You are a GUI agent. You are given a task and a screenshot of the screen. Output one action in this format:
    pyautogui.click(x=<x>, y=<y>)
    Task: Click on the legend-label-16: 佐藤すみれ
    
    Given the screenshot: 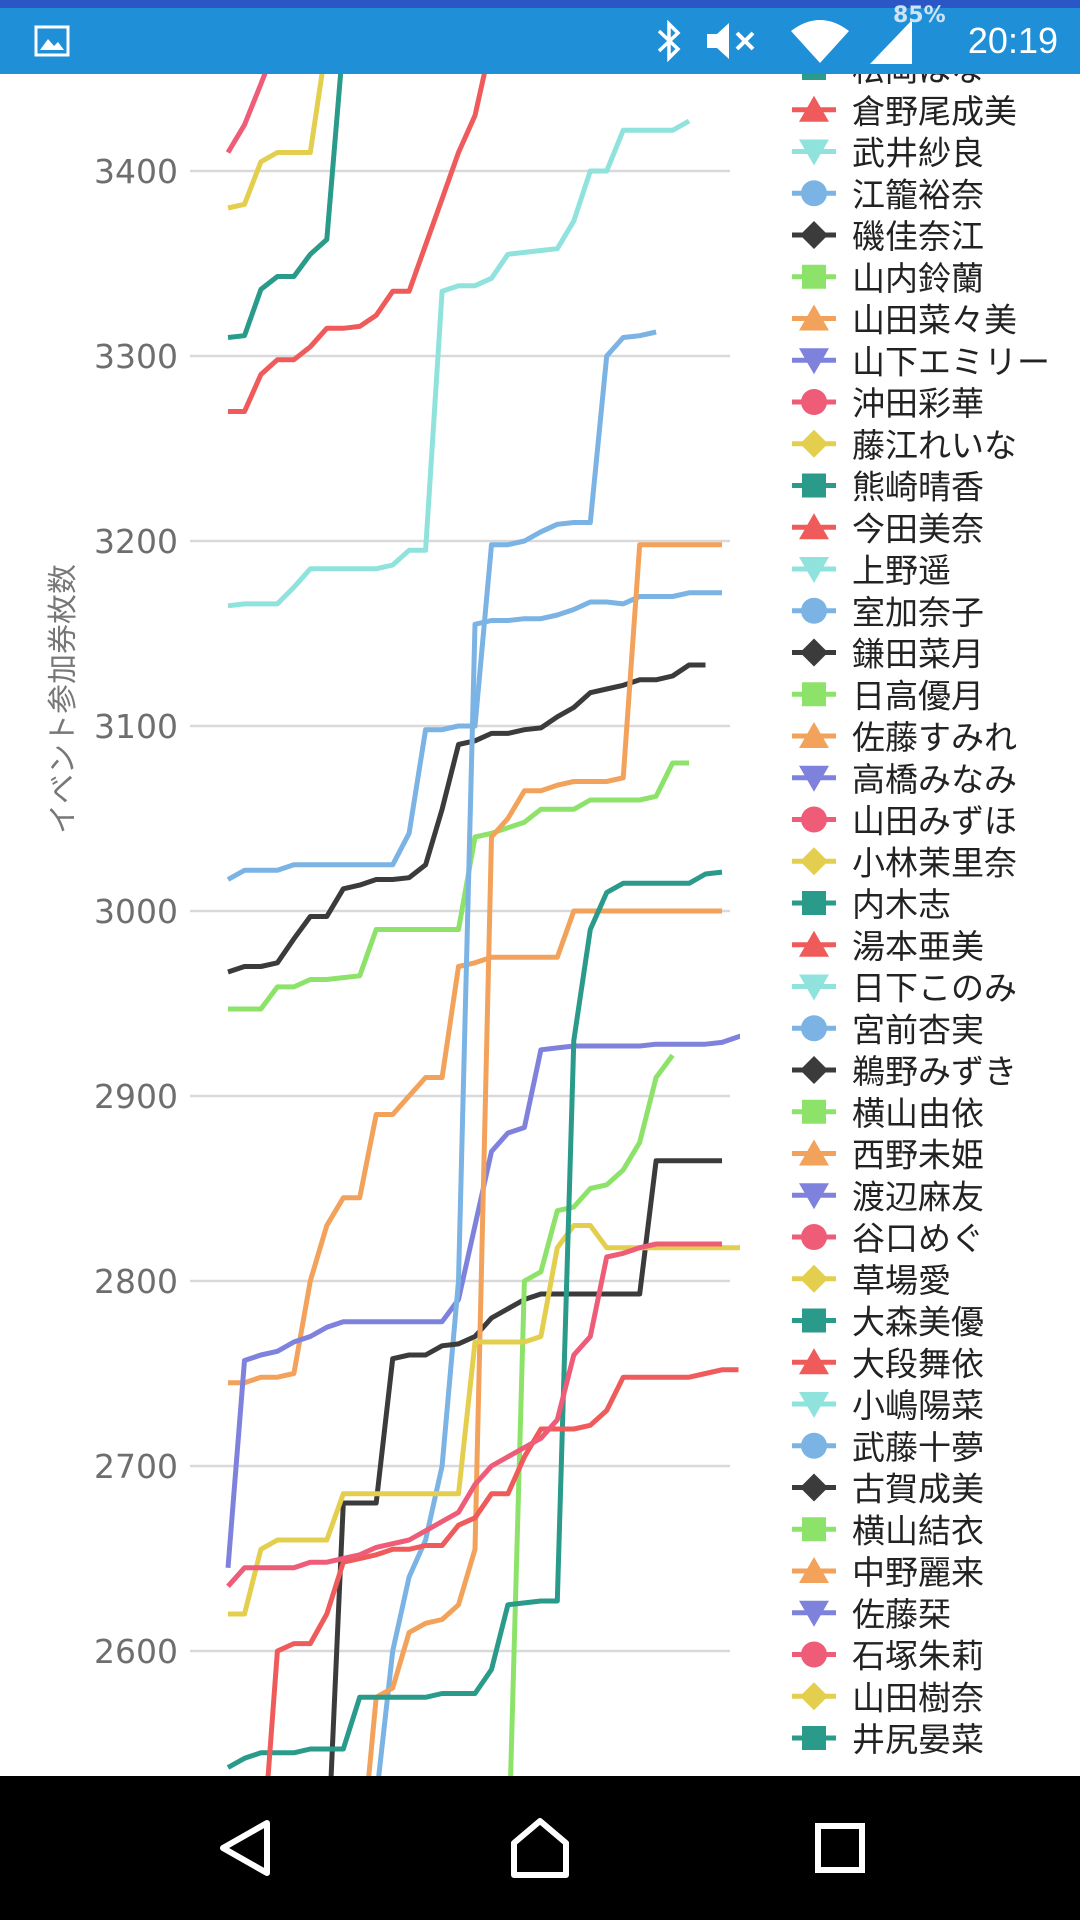 What is the action you would take?
    pyautogui.click(x=934, y=737)
    